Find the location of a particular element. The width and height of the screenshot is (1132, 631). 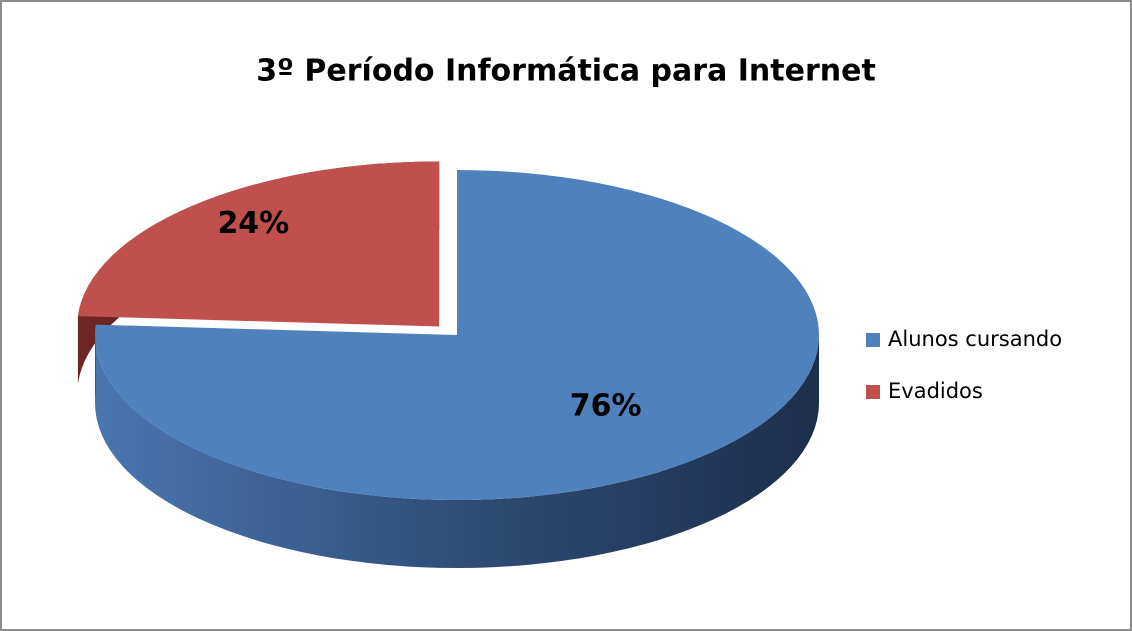

data-label: 24% is located at coordinates (253, 223).